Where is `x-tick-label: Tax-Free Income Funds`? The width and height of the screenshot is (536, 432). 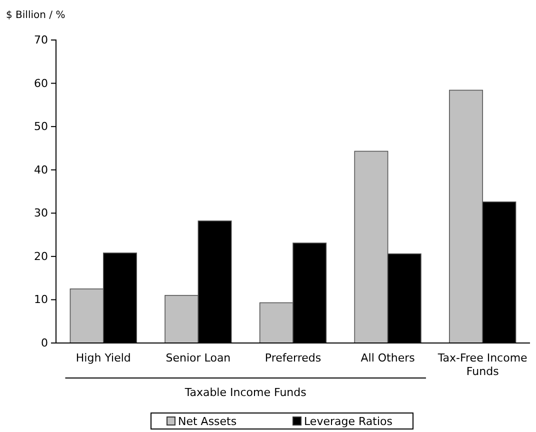
x-tick-label: Tax-Free Income Funds is located at coordinates (482, 364).